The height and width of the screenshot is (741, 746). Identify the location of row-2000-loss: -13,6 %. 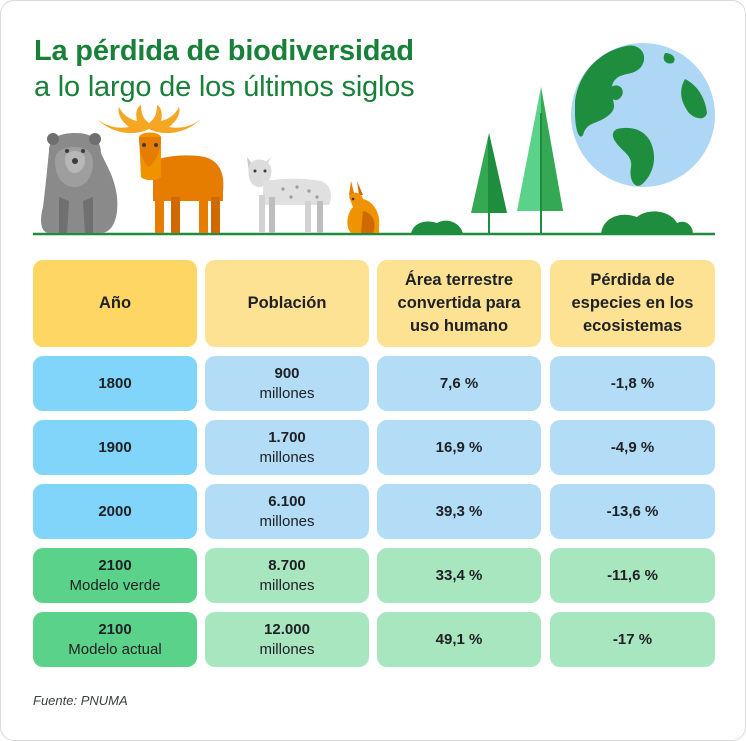
(632, 511).